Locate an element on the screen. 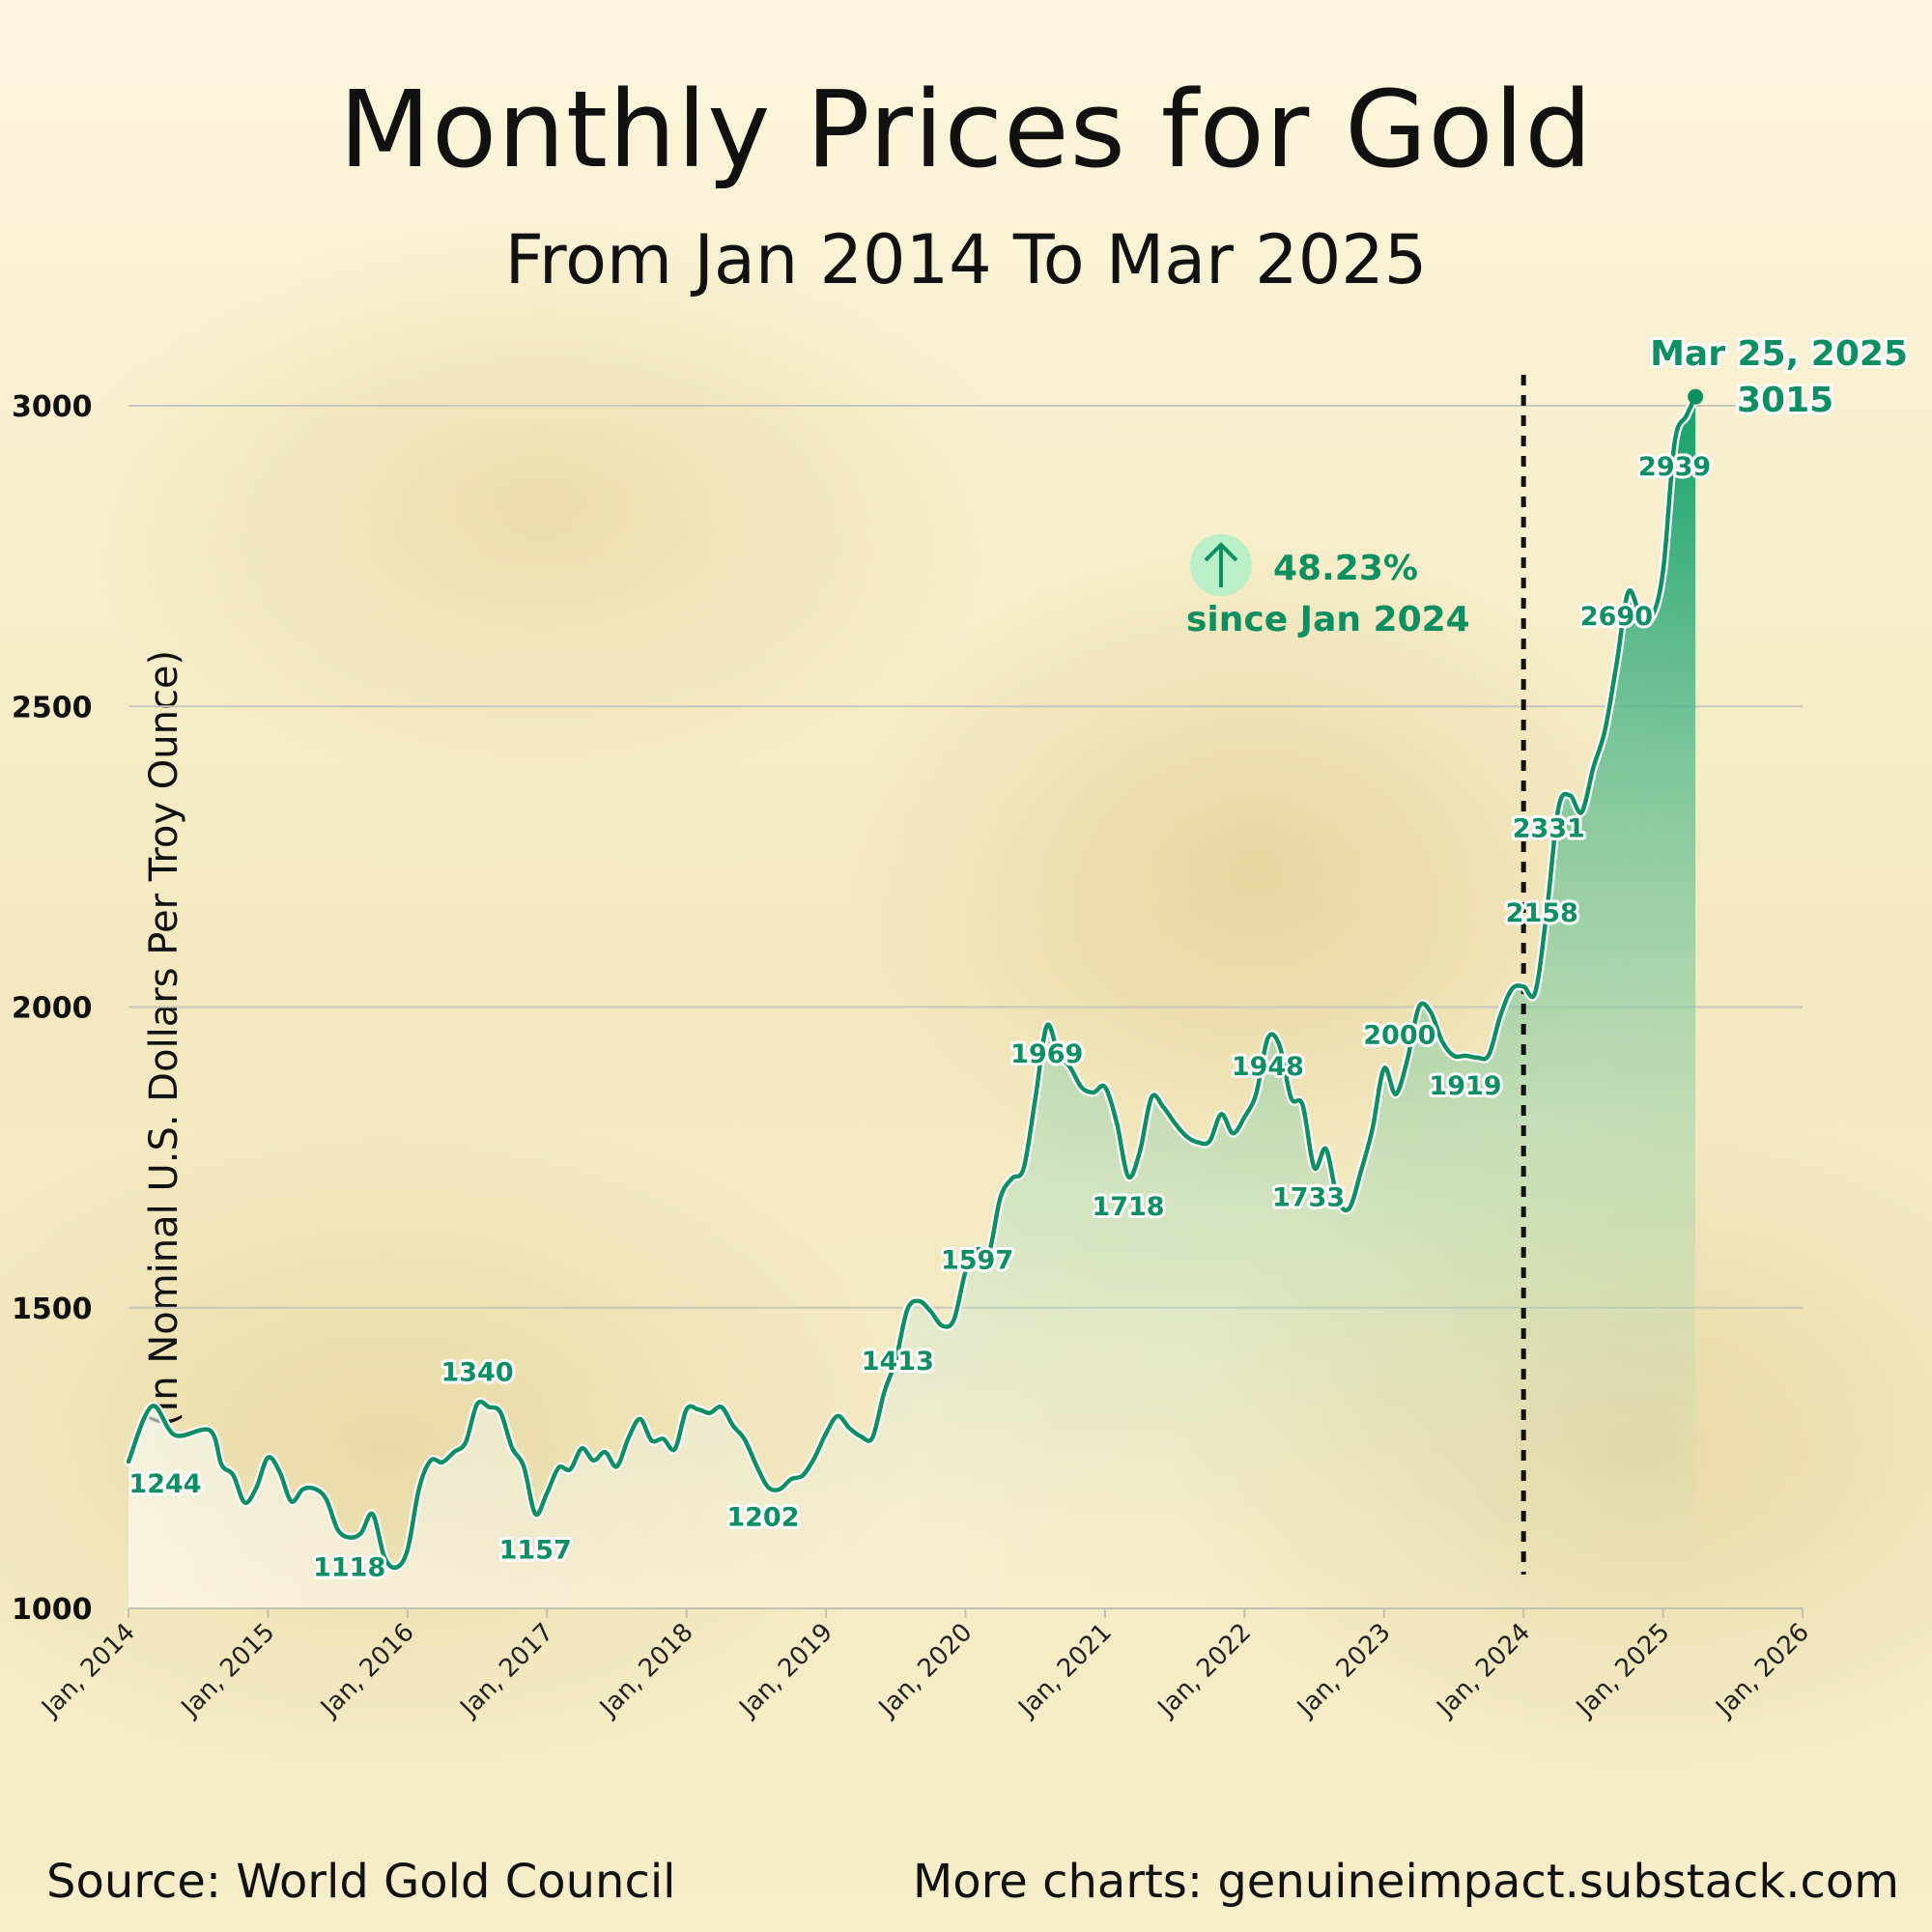 The height and width of the screenshot is (1932, 1932). data-label: 1919 is located at coordinates (1465, 1086).